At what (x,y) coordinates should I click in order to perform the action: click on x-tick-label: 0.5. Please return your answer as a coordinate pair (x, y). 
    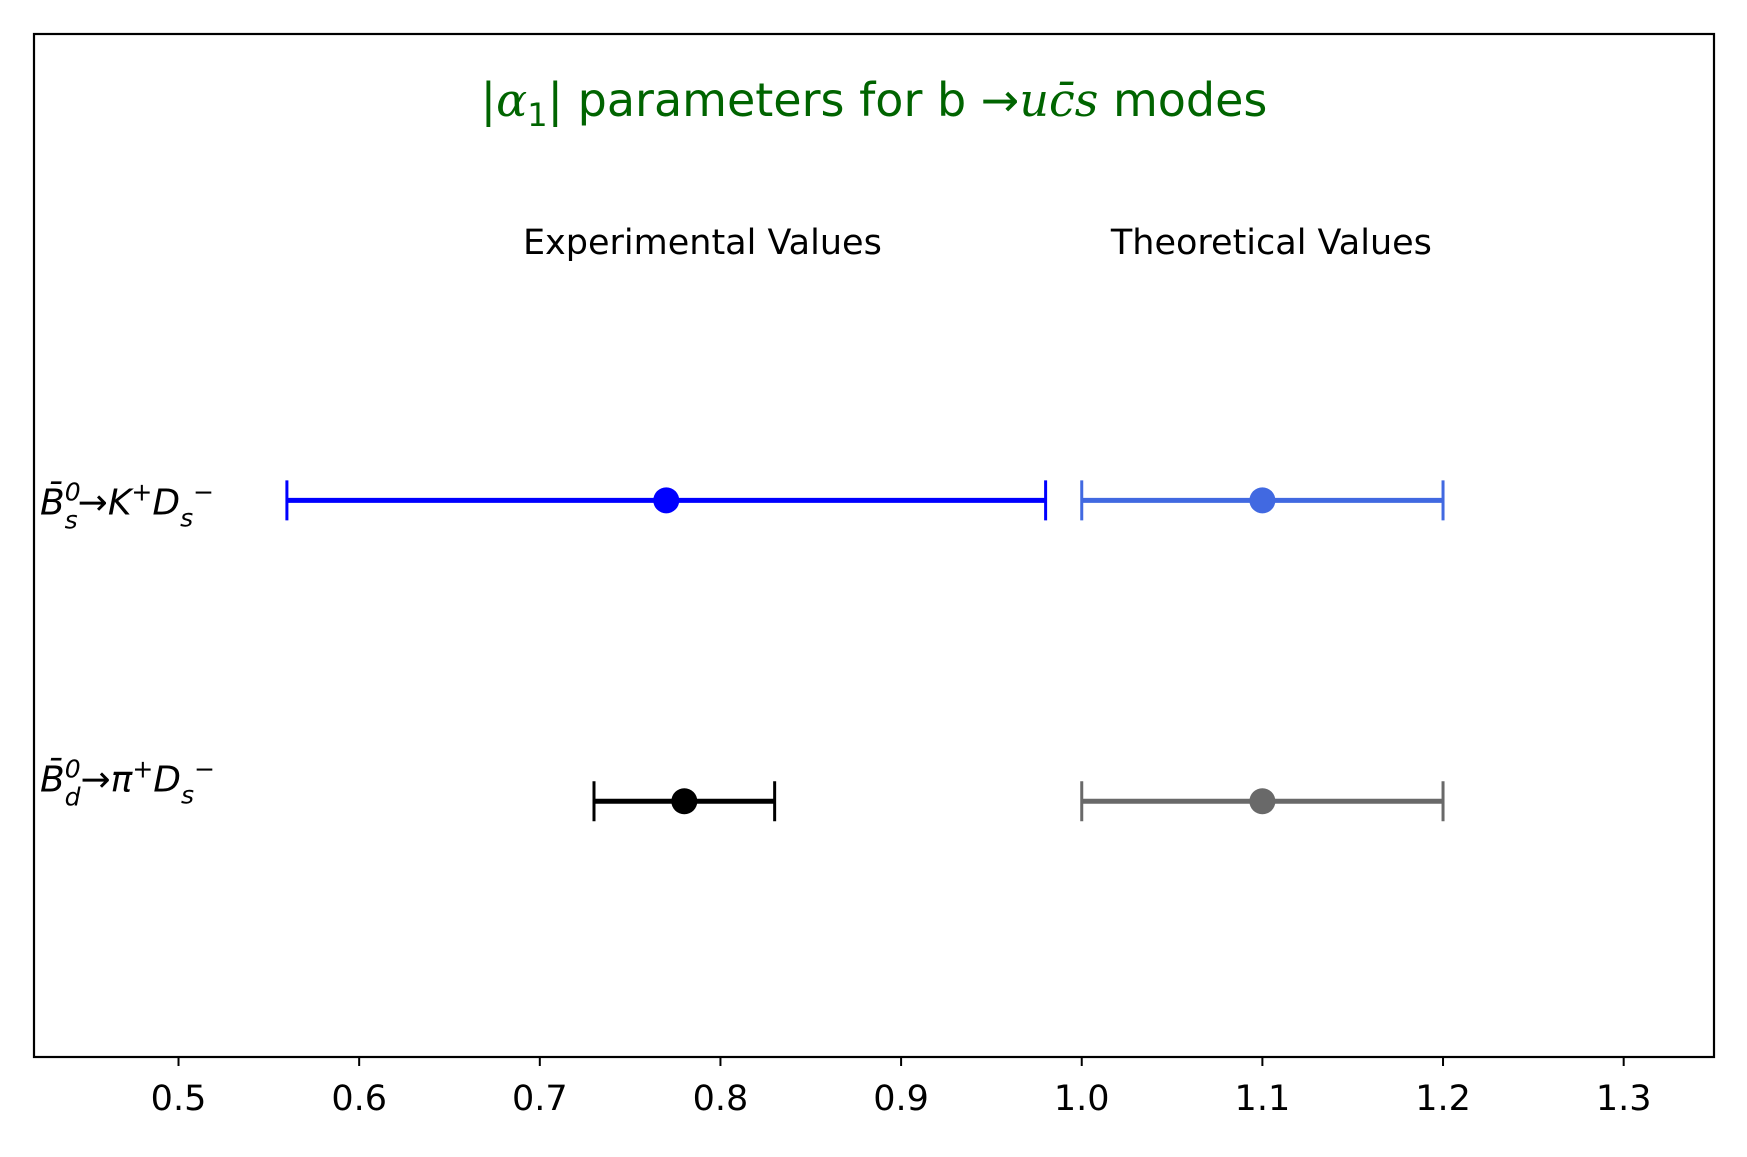
    Looking at the image, I should click on (179, 1099).